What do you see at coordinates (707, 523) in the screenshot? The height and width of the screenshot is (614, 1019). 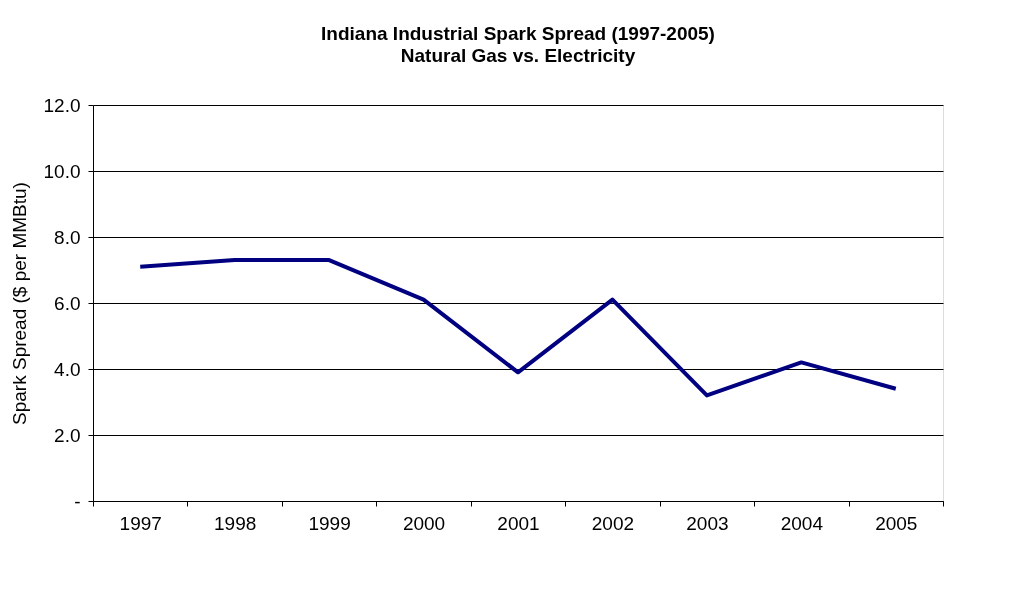 I see `x-tick-label: 2003` at bounding box center [707, 523].